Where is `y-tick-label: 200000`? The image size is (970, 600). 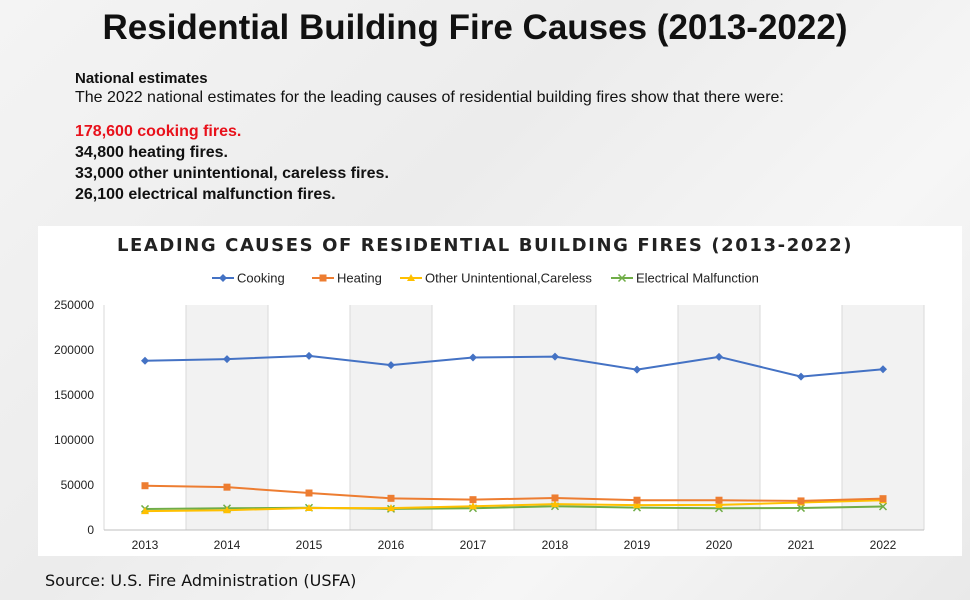 y-tick-label: 200000 is located at coordinates (74, 350).